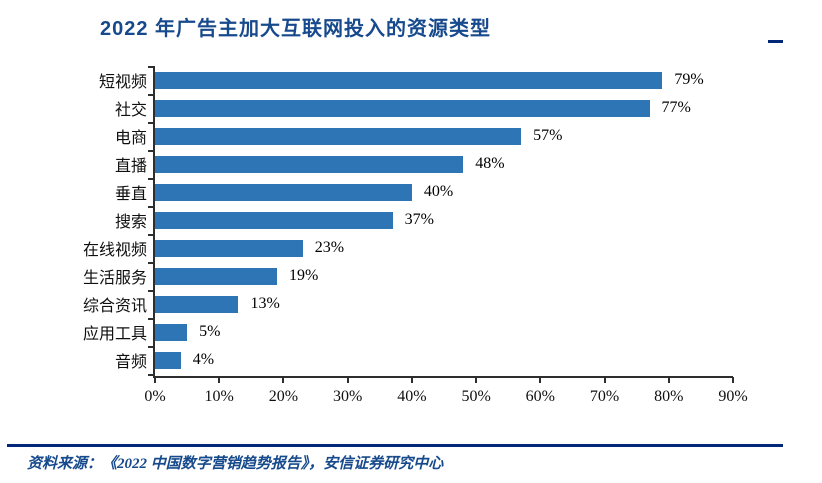 The height and width of the screenshot is (483, 822). I want to click on x-tick-label: 20%, so click(283, 396).